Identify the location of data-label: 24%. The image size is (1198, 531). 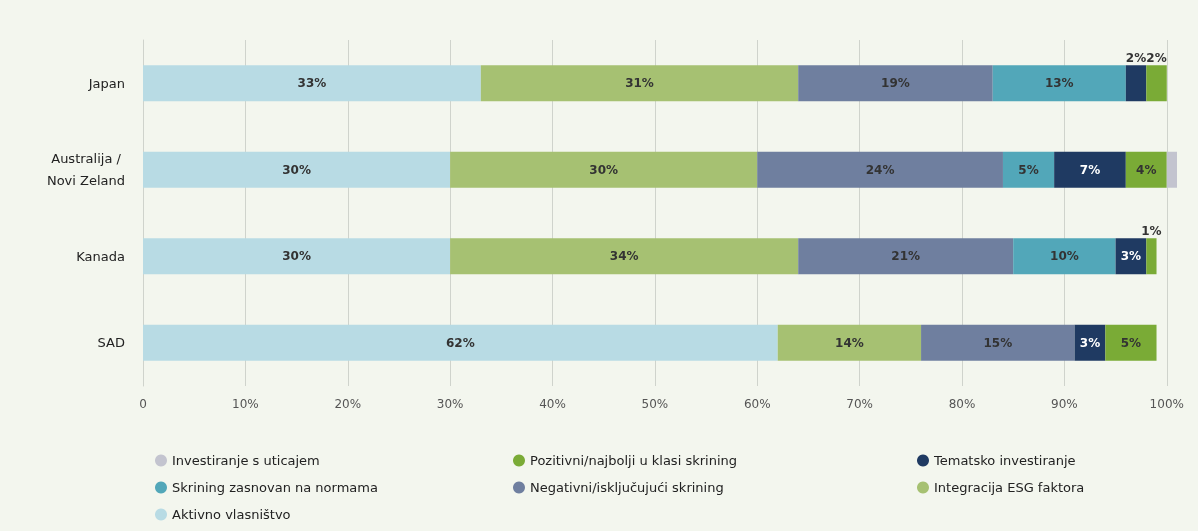
(880, 169).